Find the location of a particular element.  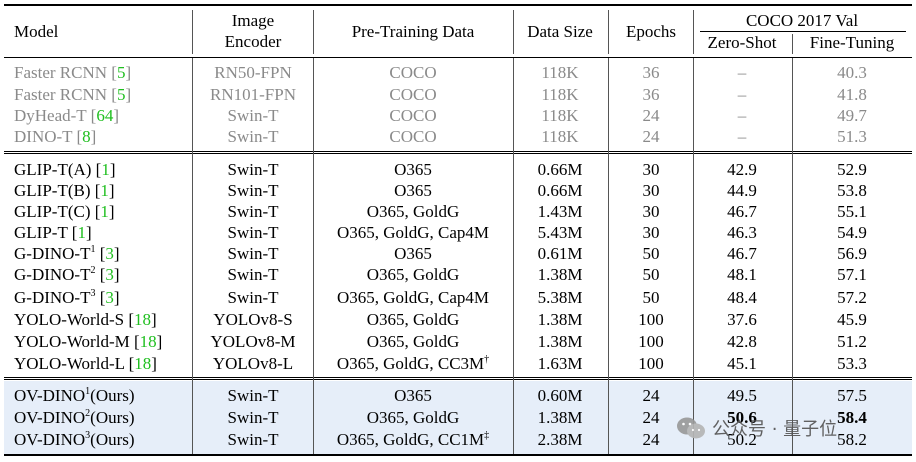

reference-link: 64 is located at coordinates (105, 115).